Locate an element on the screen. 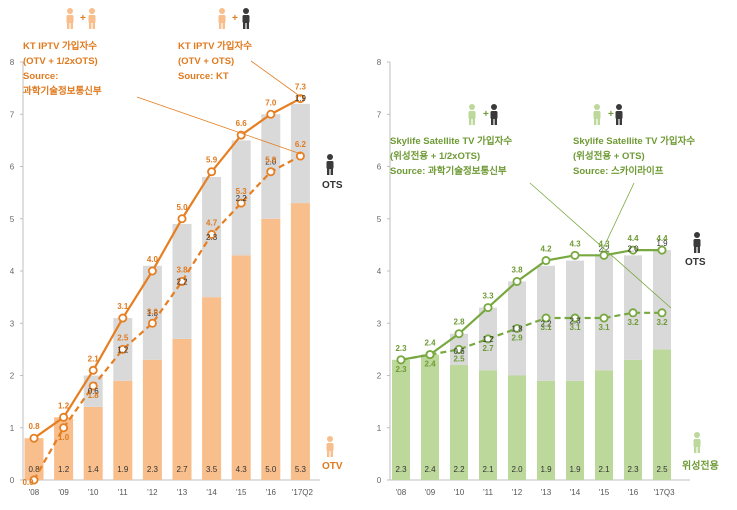 The height and width of the screenshot is (510, 737). sat-y-tick-label: 1 is located at coordinates (379, 428).